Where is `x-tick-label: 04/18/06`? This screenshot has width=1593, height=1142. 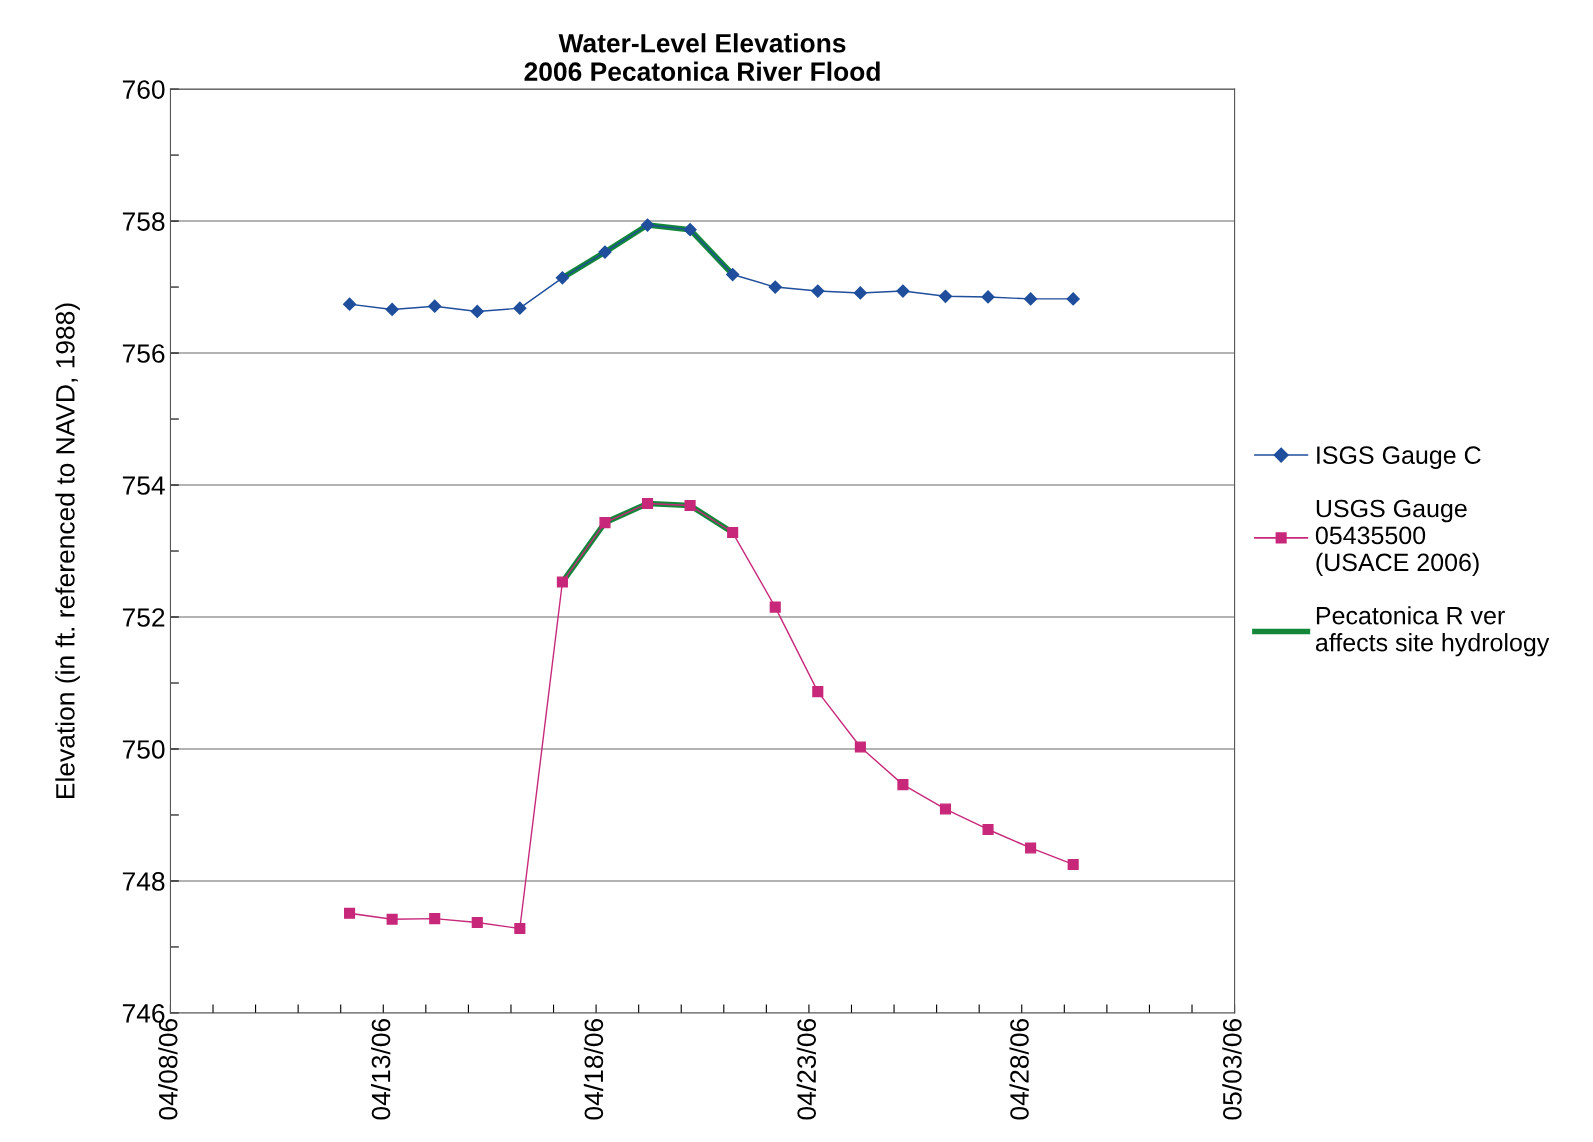
x-tick-label: 04/18/06 is located at coordinates (593, 1069).